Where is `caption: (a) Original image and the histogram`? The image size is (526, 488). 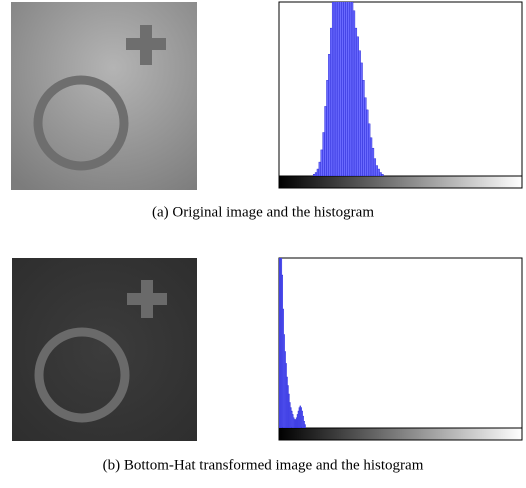 caption: (a) Original image and the histogram is located at coordinates (263, 212).